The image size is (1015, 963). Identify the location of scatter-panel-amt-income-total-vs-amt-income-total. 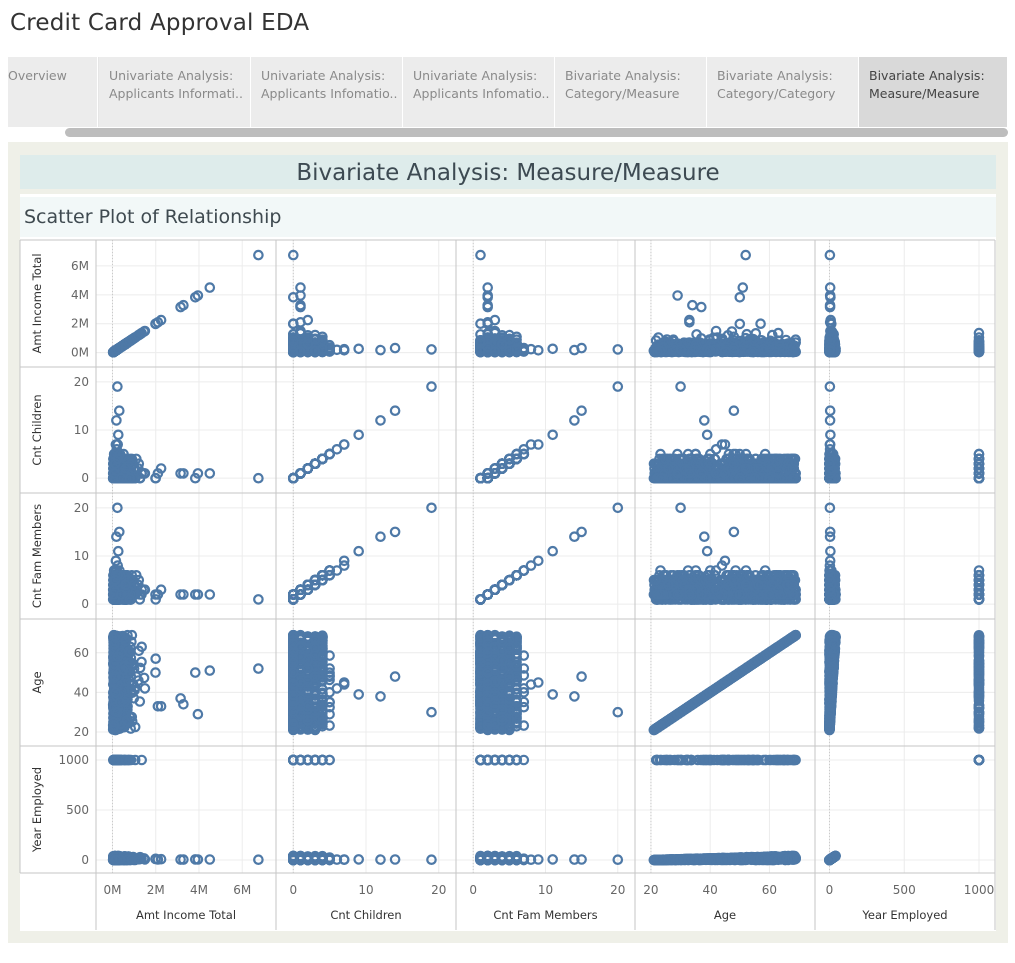
(186, 303).